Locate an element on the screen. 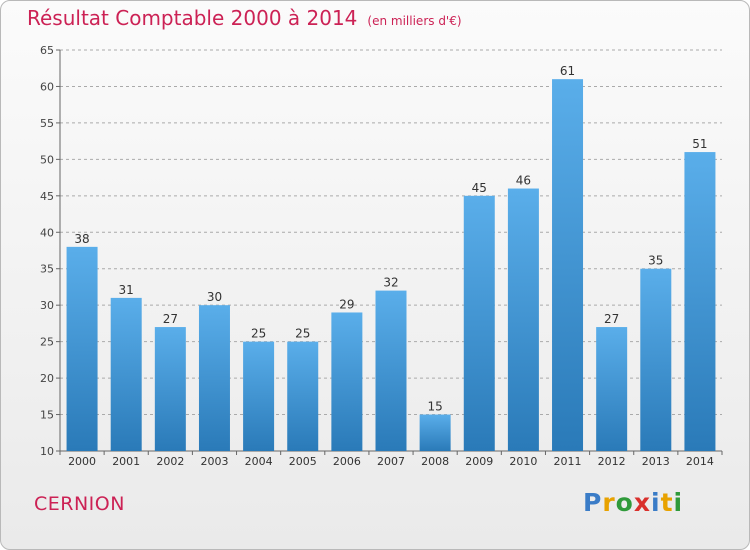 This screenshot has height=550, width=750. y-tick-label: 45 is located at coordinates (47, 196).